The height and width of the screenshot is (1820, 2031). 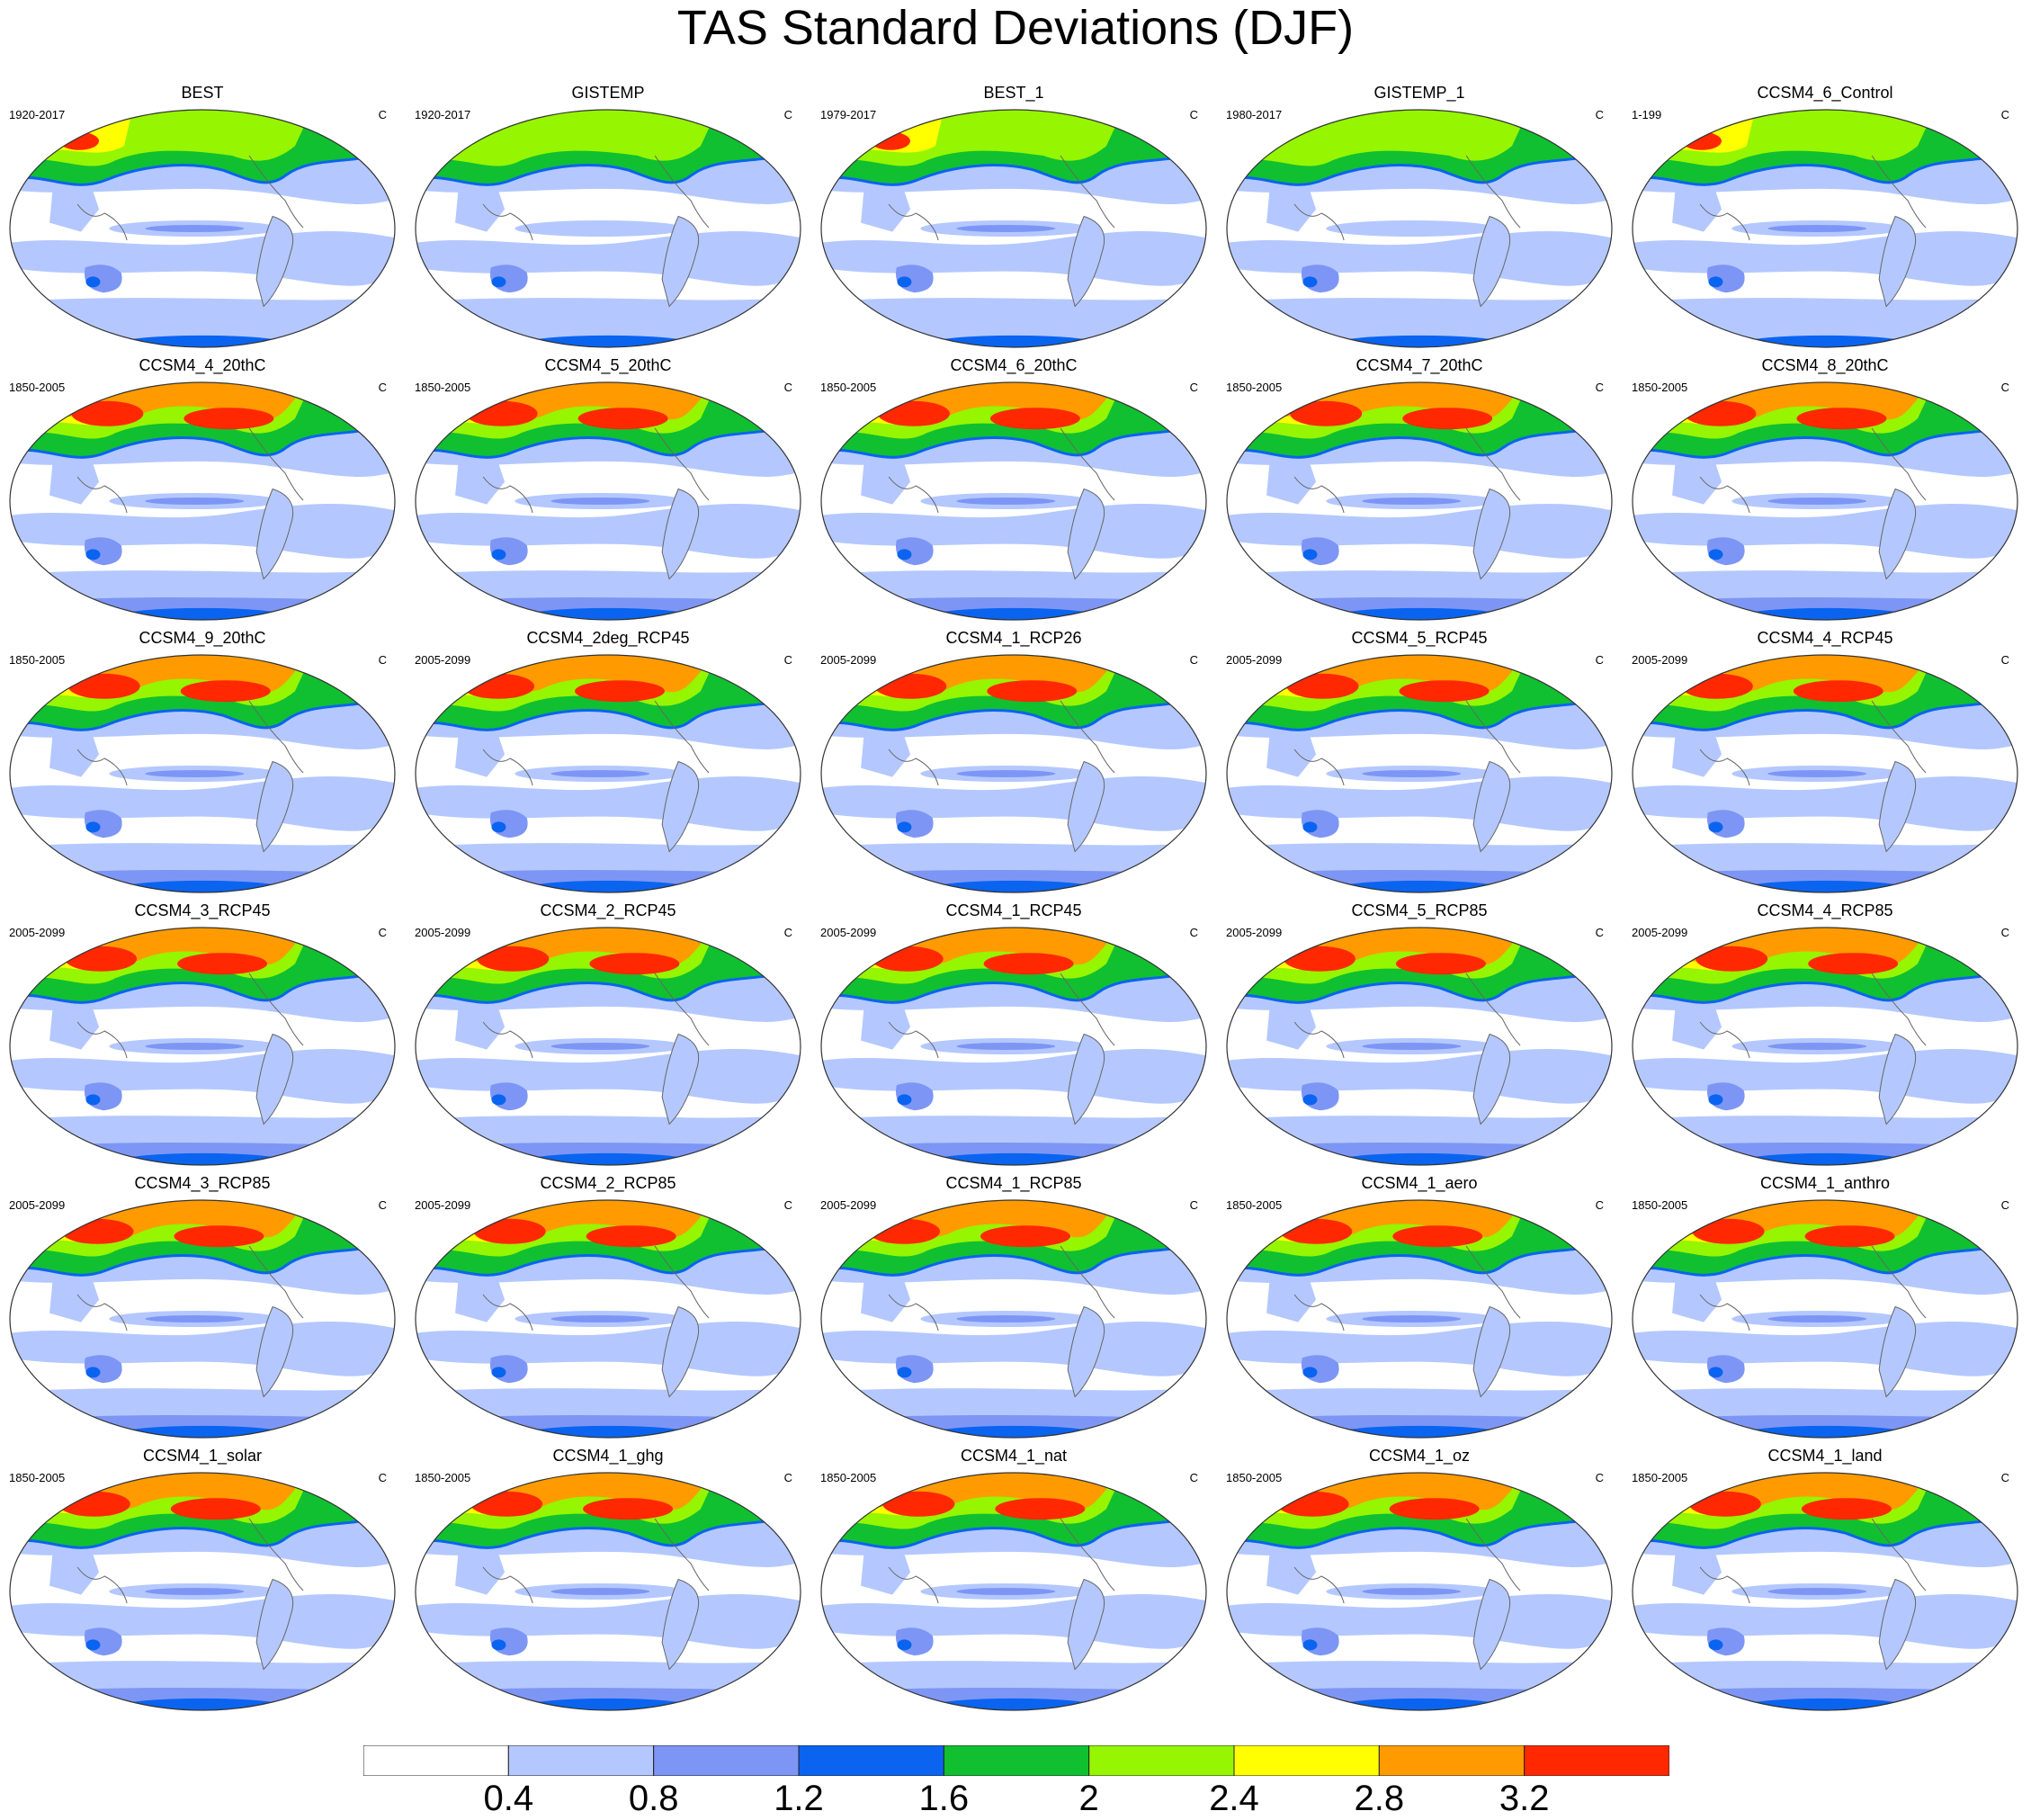 What do you see at coordinates (848, 1205) in the screenshot?
I see `panel-period: 2005-2099` at bounding box center [848, 1205].